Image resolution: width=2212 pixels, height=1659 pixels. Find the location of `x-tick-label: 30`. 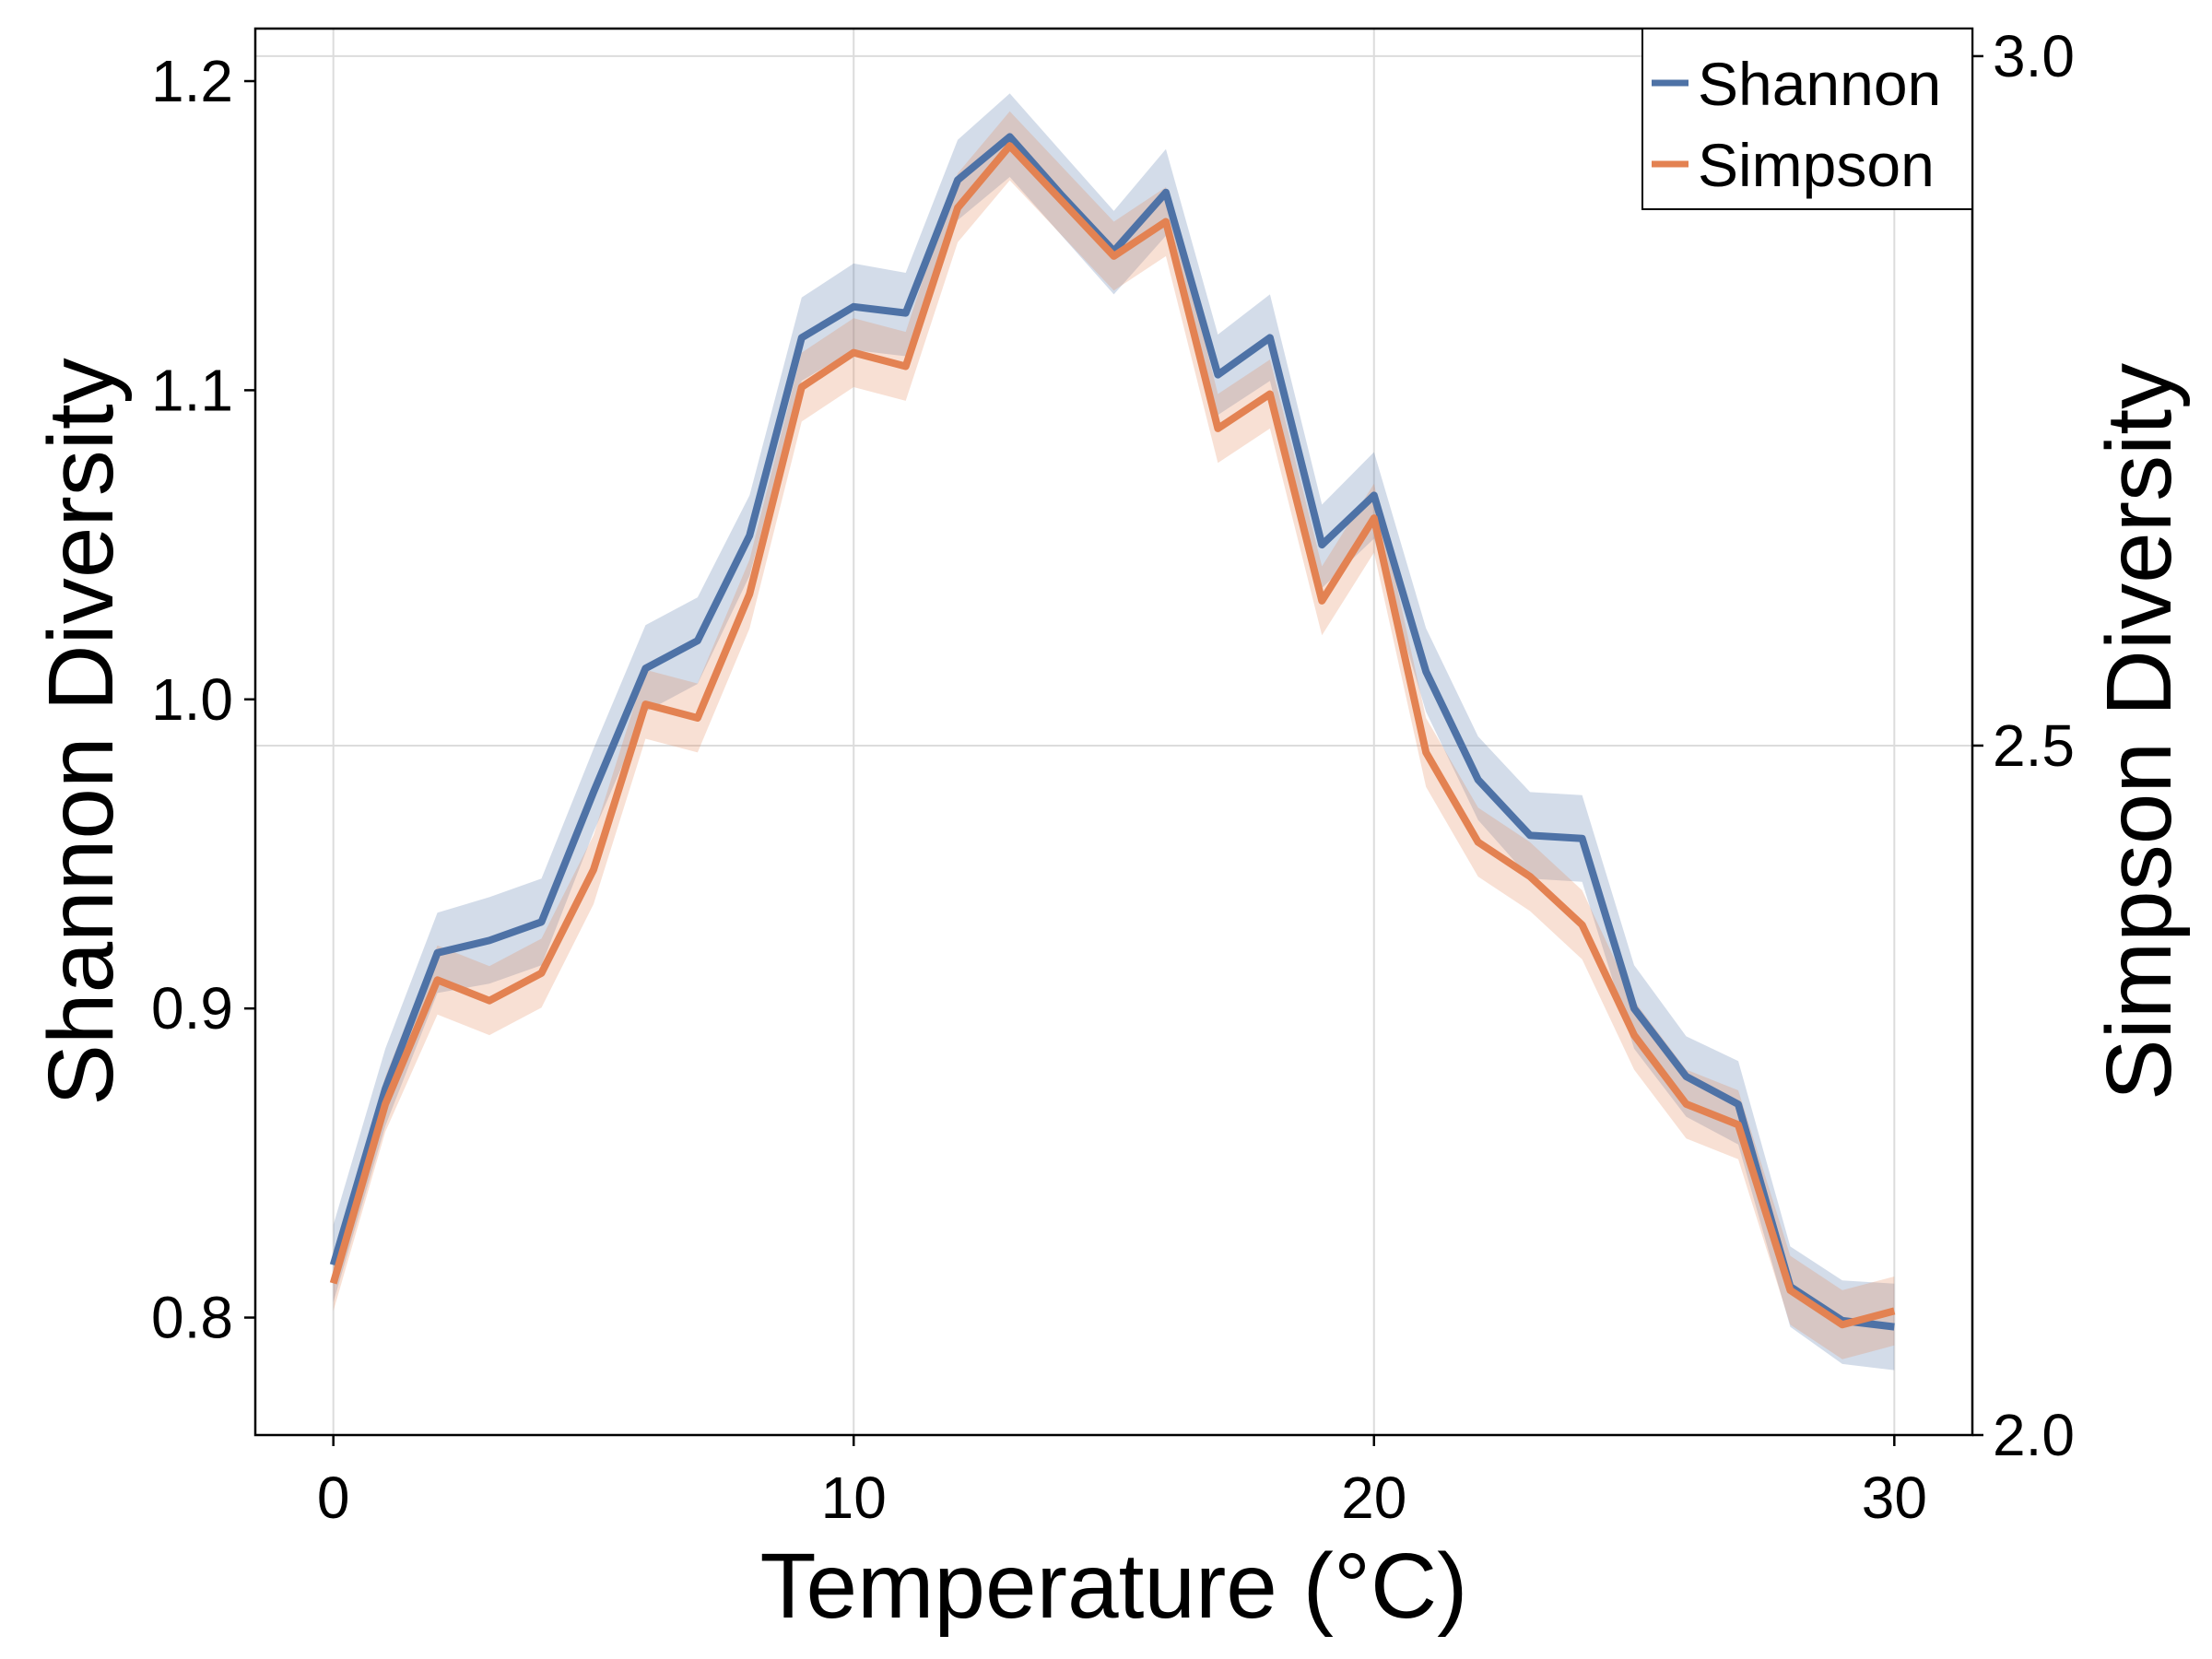

x-tick-label: 30 is located at coordinates (1894, 1498).